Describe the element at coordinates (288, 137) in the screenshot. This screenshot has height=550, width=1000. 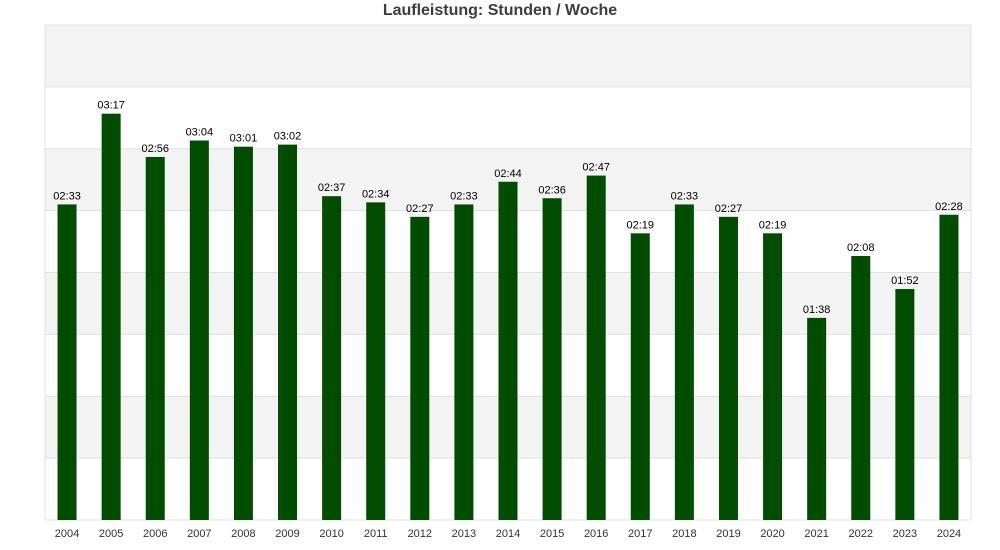
I see `bar-value-label: 03:02` at that location.